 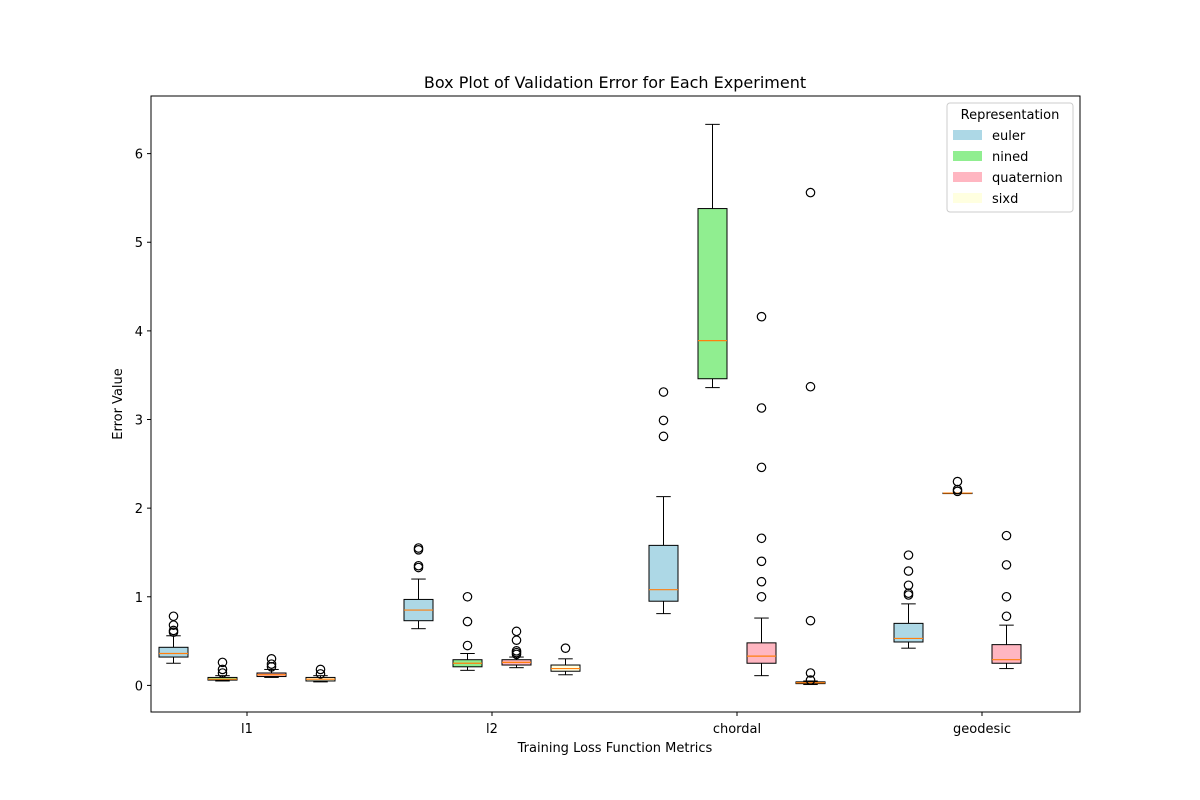 What do you see at coordinates (565, 659) in the screenshot?
I see `box-l2-sixd` at bounding box center [565, 659].